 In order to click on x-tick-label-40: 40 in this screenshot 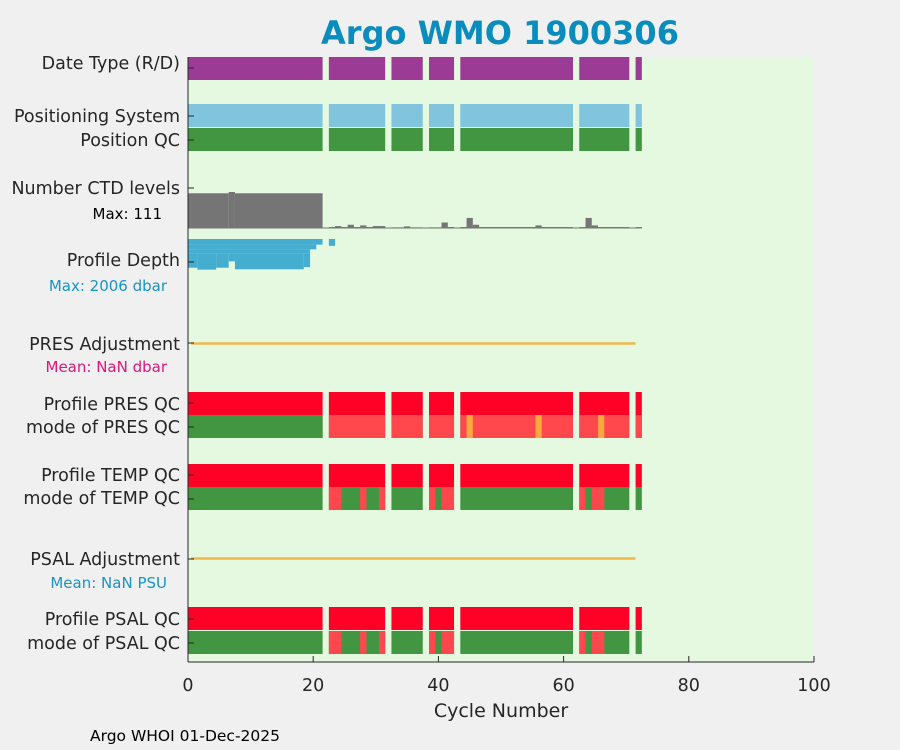, I will do `click(438, 686)`.